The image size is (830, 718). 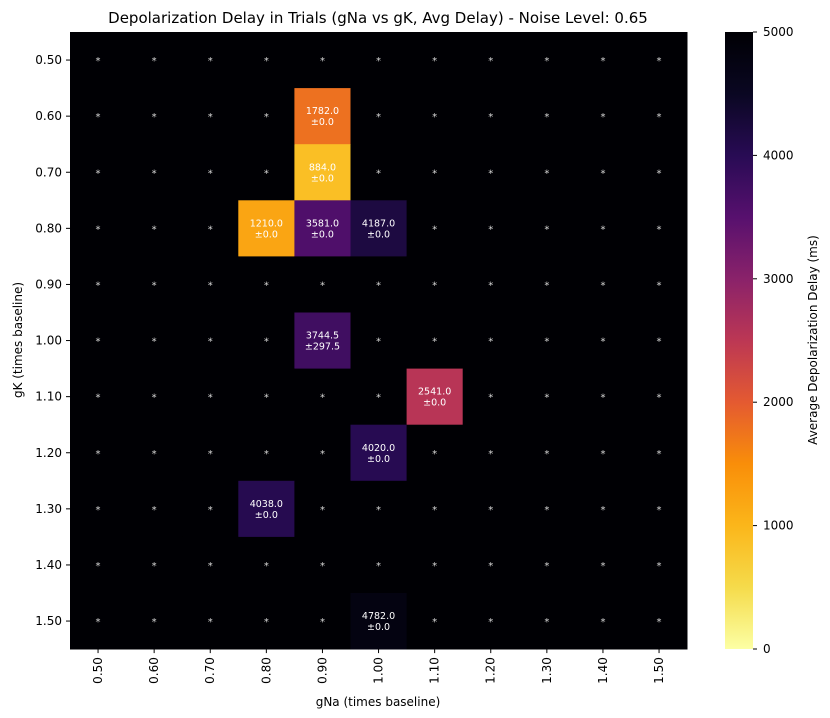 What do you see at coordinates (778, 279) in the screenshot?
I see `colorbar-tick-label: 3000` at bounding box center [778, 279].